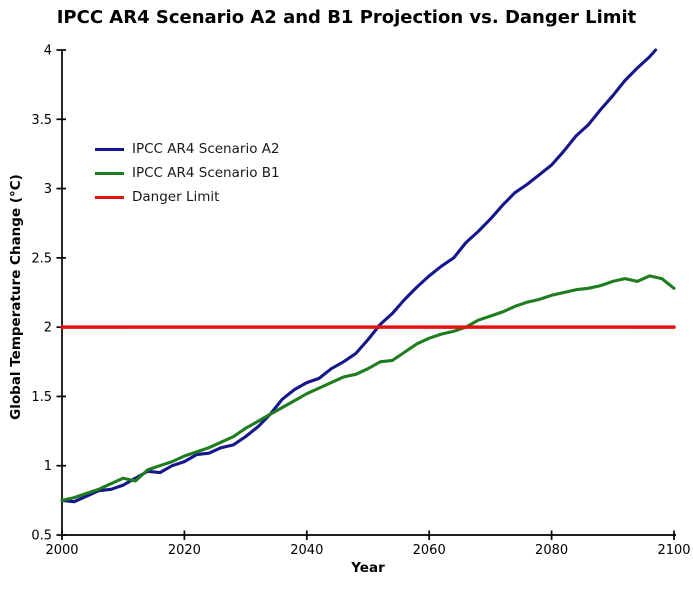 Image resolution: width=693 pixels, height=589 pixels. Describe the element at coordinates (41, 536) in the screenshot. I see `y-tick-label: 0.5` at that location.